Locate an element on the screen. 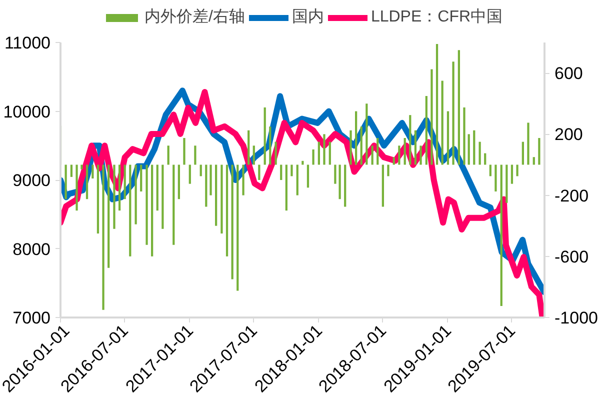  y-tick-label: 7000 is located at coordinates (31, 318).